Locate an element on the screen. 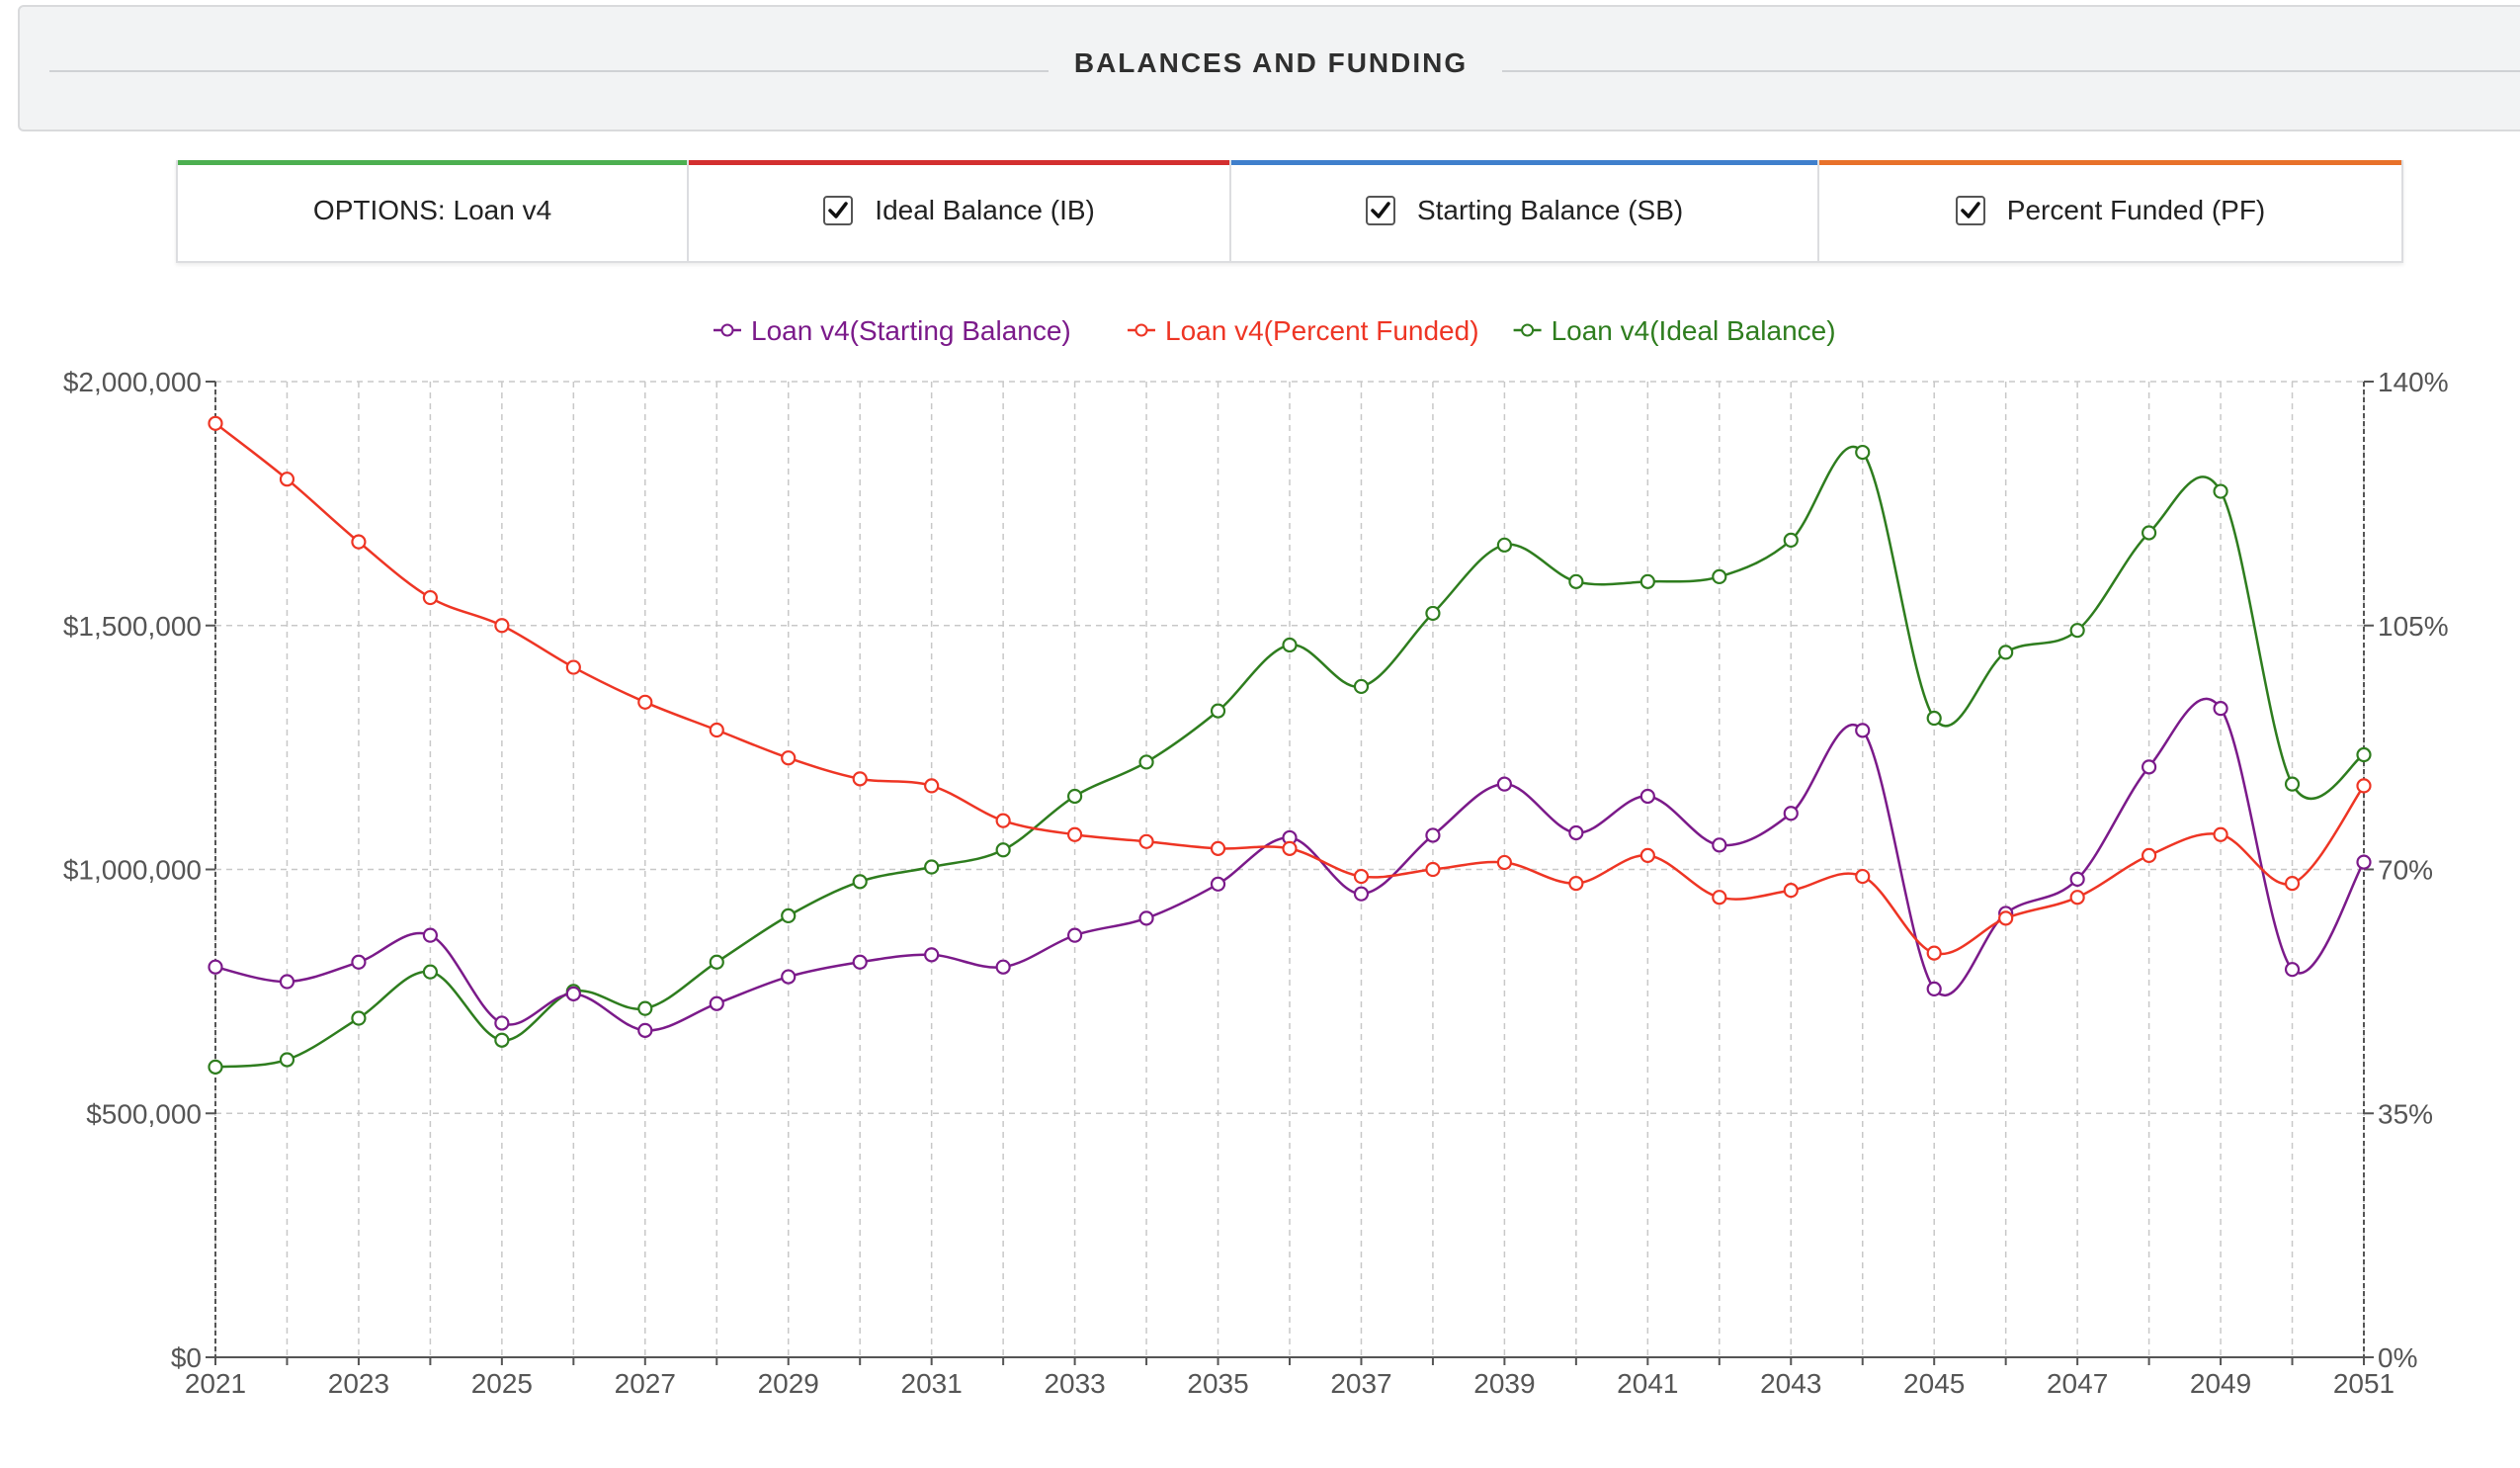 Image resolution: width=2520 pixels, height=1468 pixels. legend-item: Loan v4(Ideal Balance) is located at coordinates (1674, 331).